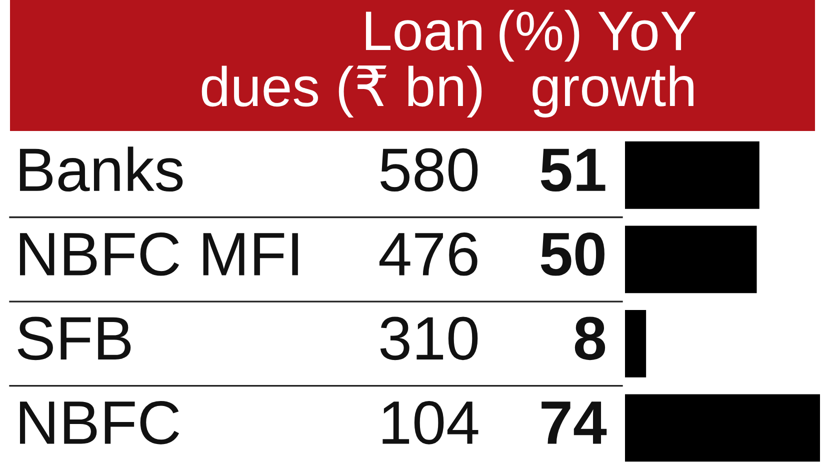  Describe the element at coordinates (100, 422) in the screenshot. I see `category-label: NBFC` at that location.